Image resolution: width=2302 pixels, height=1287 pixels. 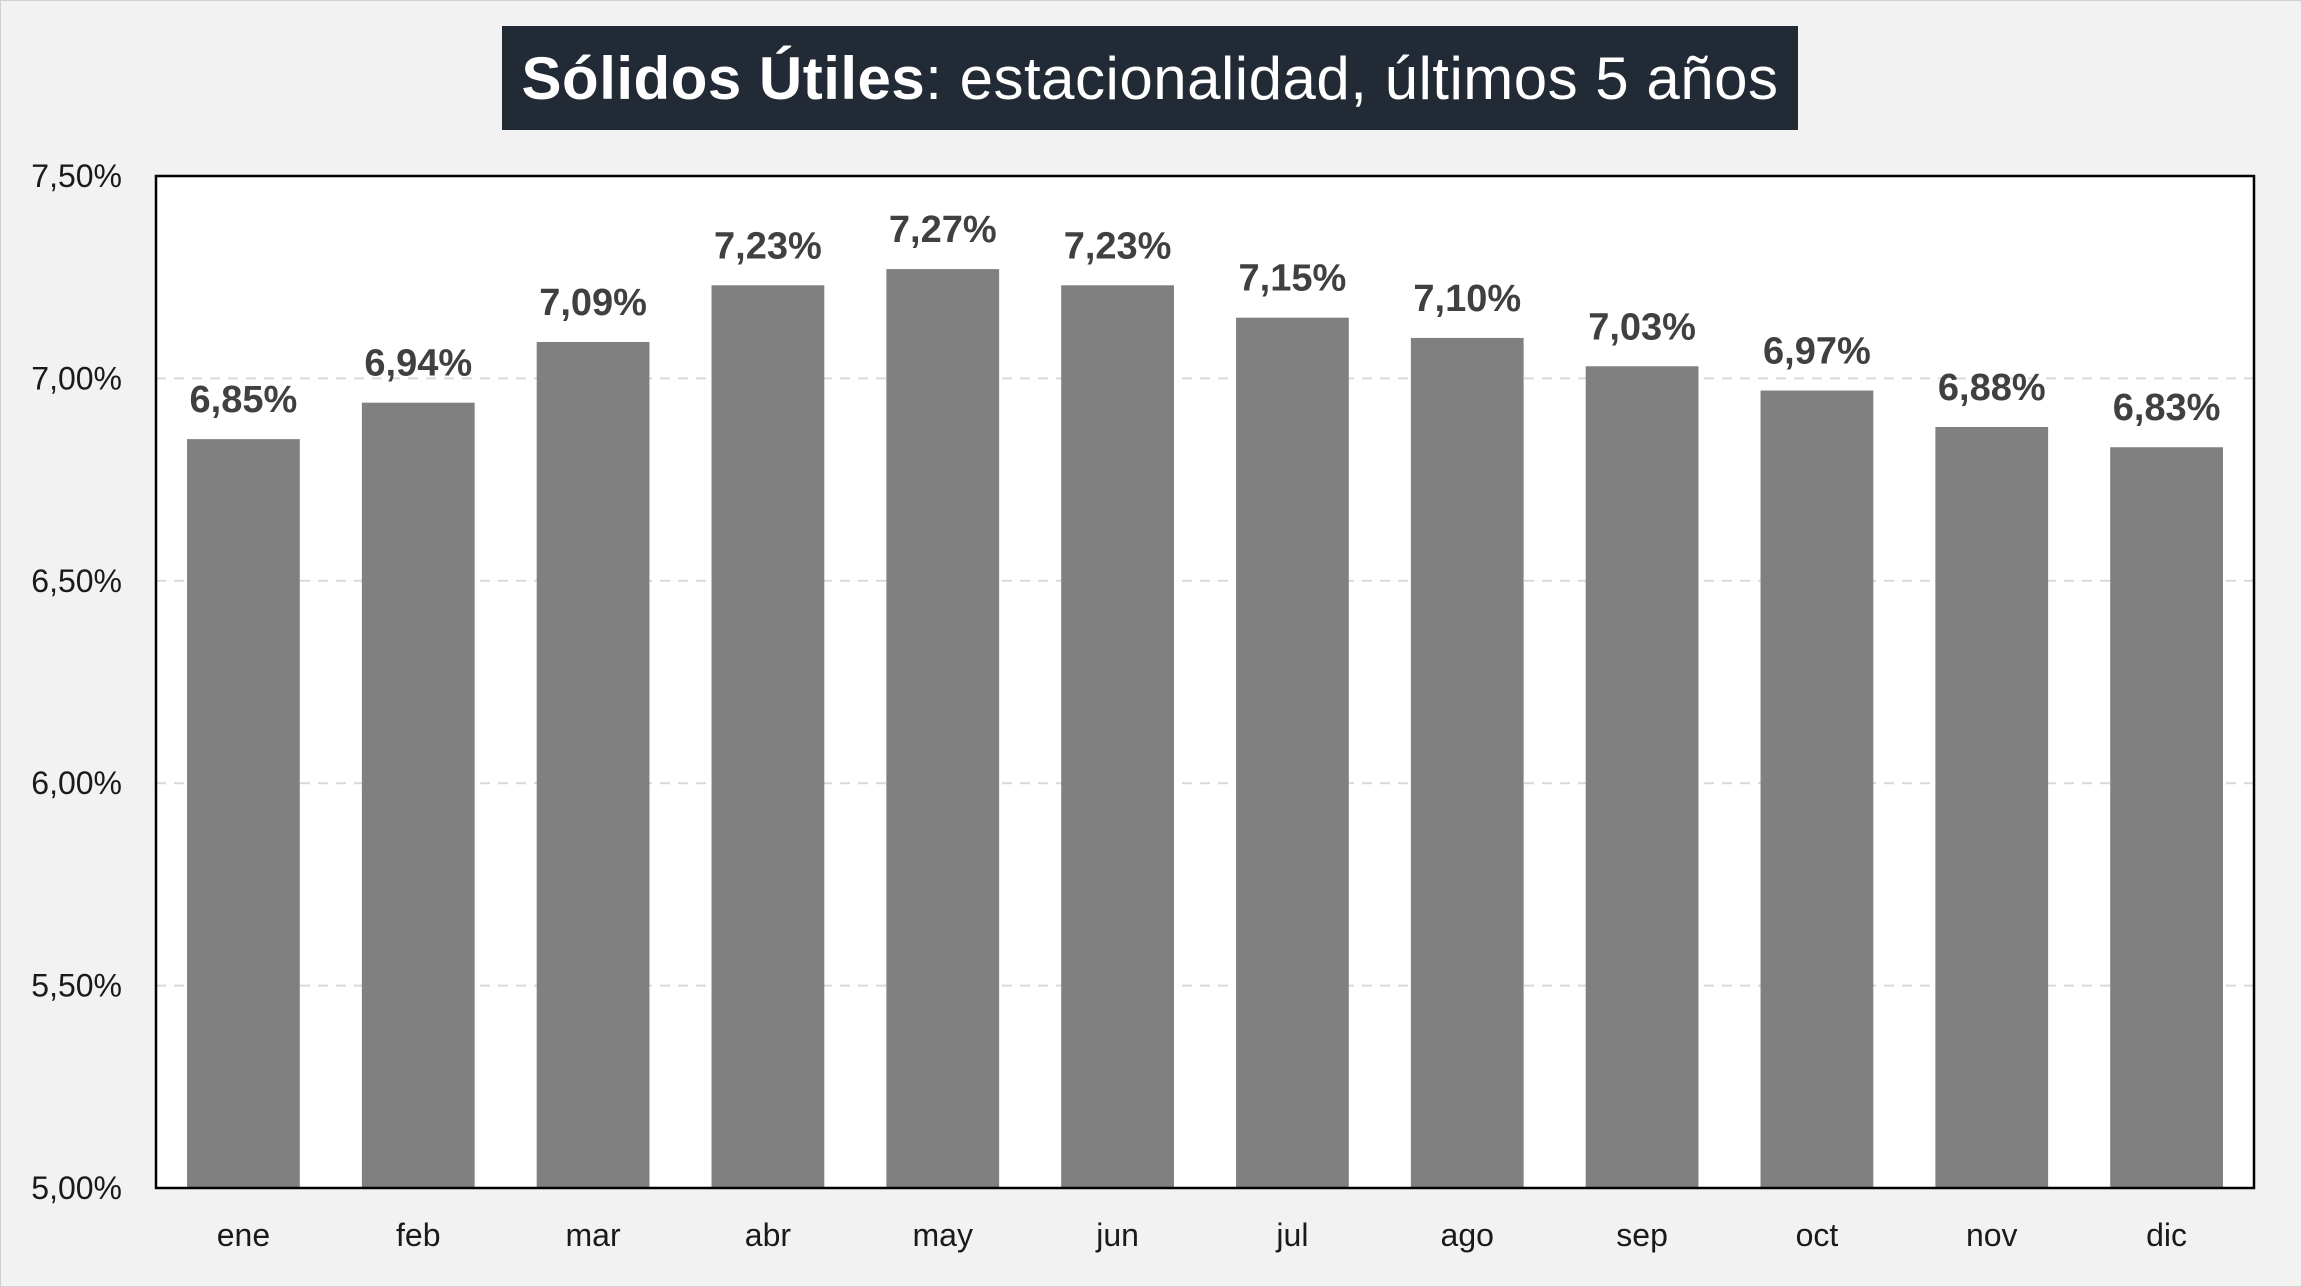 I want to click on data-label: 6,88%, so click(x=1992, y=388).